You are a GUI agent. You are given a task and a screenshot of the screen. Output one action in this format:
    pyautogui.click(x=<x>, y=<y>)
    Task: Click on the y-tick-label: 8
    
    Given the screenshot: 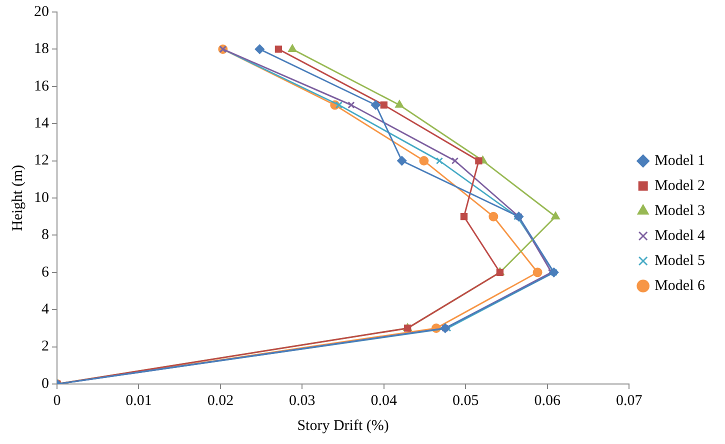 What is the action you would take?
    pyautogui.click(x=45, y=235)
    